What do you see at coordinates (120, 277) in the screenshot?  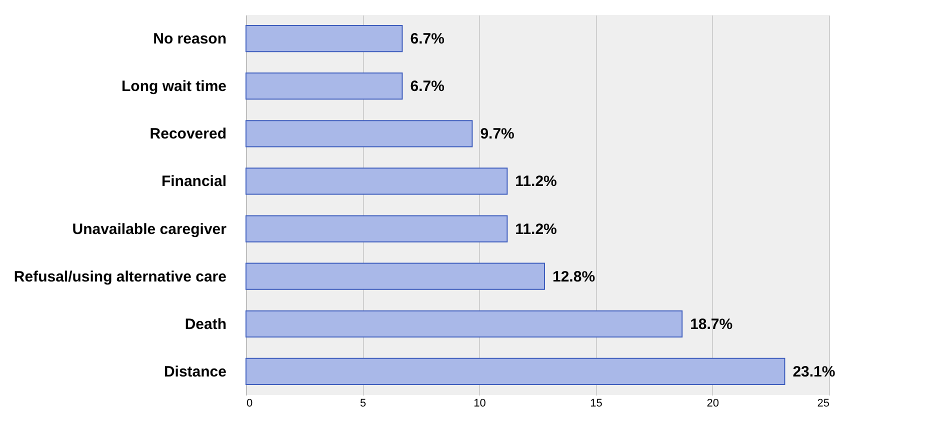 I see `y-tick-label: Refusal/using alternative care` at bounding box center [120, 277].